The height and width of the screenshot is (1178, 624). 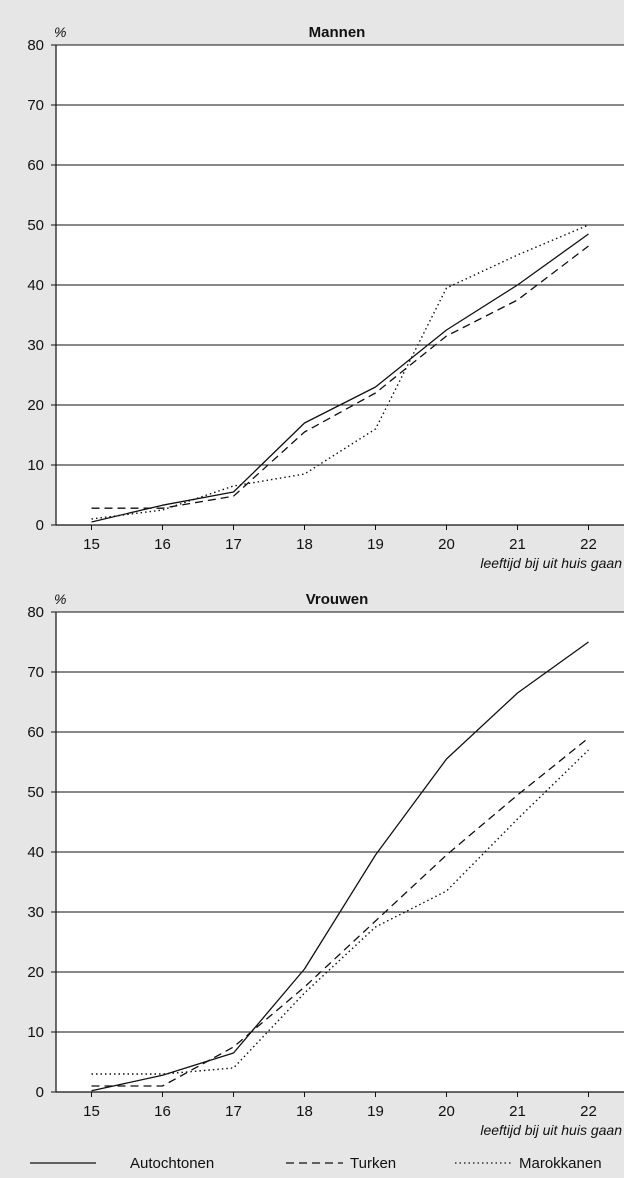 What do you see at coordinates (316, 1163) in the screenshot?
I see `legend: Autochtonen Turken Marokkanen` at bounding box center [316, 1163].